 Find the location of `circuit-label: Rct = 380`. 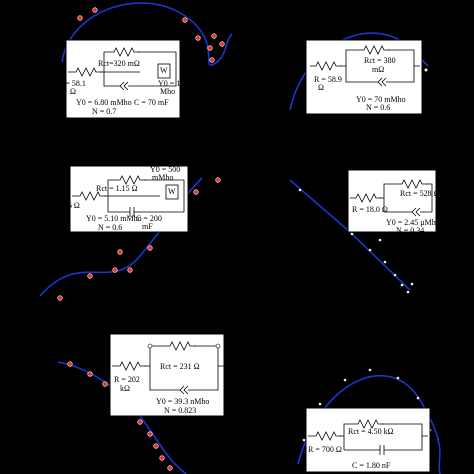

circuit-label: Rct = 380 is located at coordinates (380, 60).